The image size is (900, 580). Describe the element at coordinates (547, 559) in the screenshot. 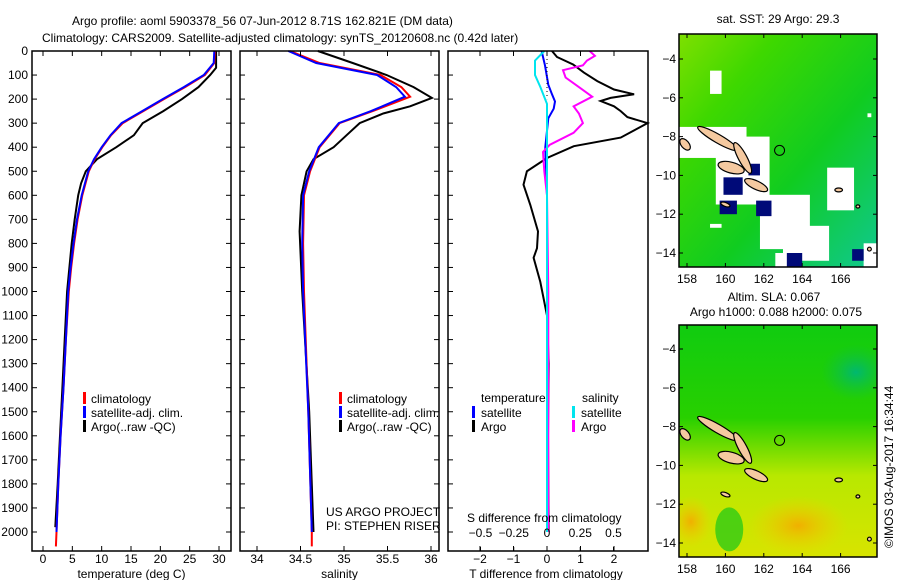

I see `x-tick-label: 0` at that location.